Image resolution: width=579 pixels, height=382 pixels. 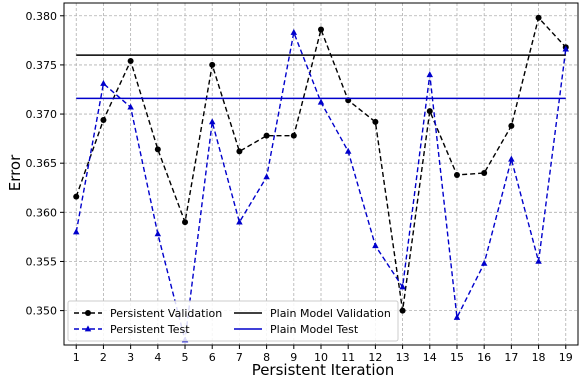 I want to click on legend-item-plain-model-test: Plain Model Test, so click(x=296, y=329).